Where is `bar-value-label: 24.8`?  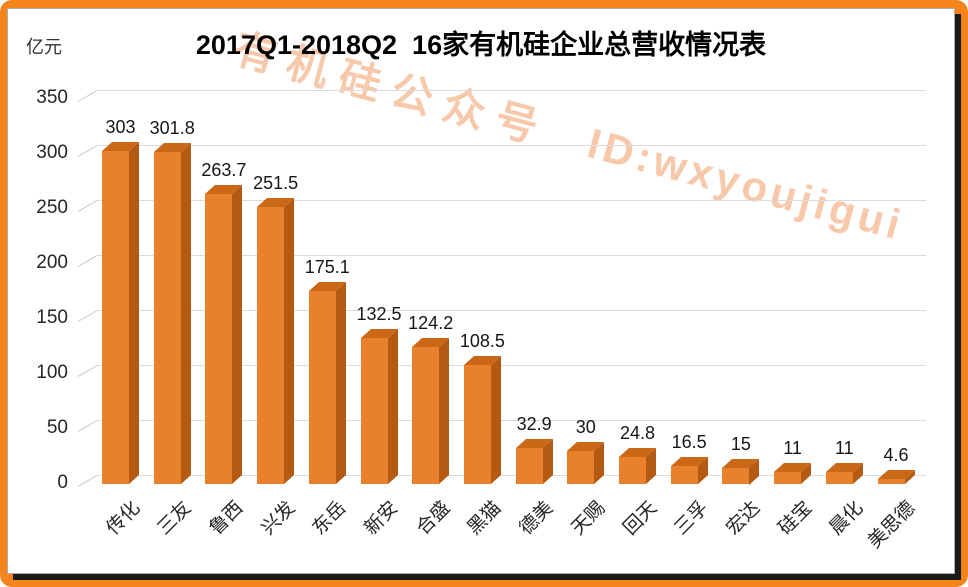 bar-value-label: 24.8 is located at coordinates (637, 432).